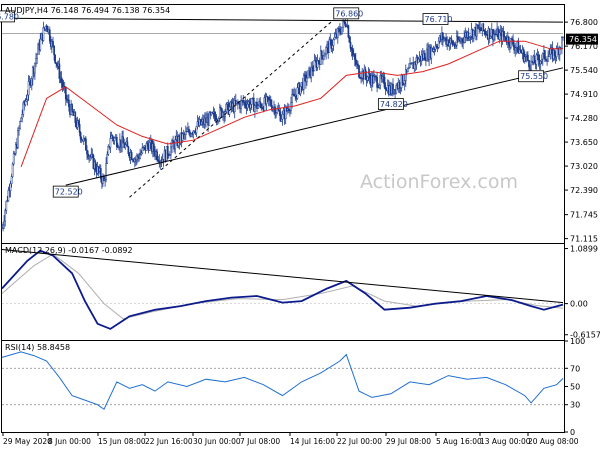 The height and width of the screenshot is (450, 600). Describe the element at coordinates (408, 441) in the screenshot. I see `time-axis-label: 29 Jul 08:00` at that location.